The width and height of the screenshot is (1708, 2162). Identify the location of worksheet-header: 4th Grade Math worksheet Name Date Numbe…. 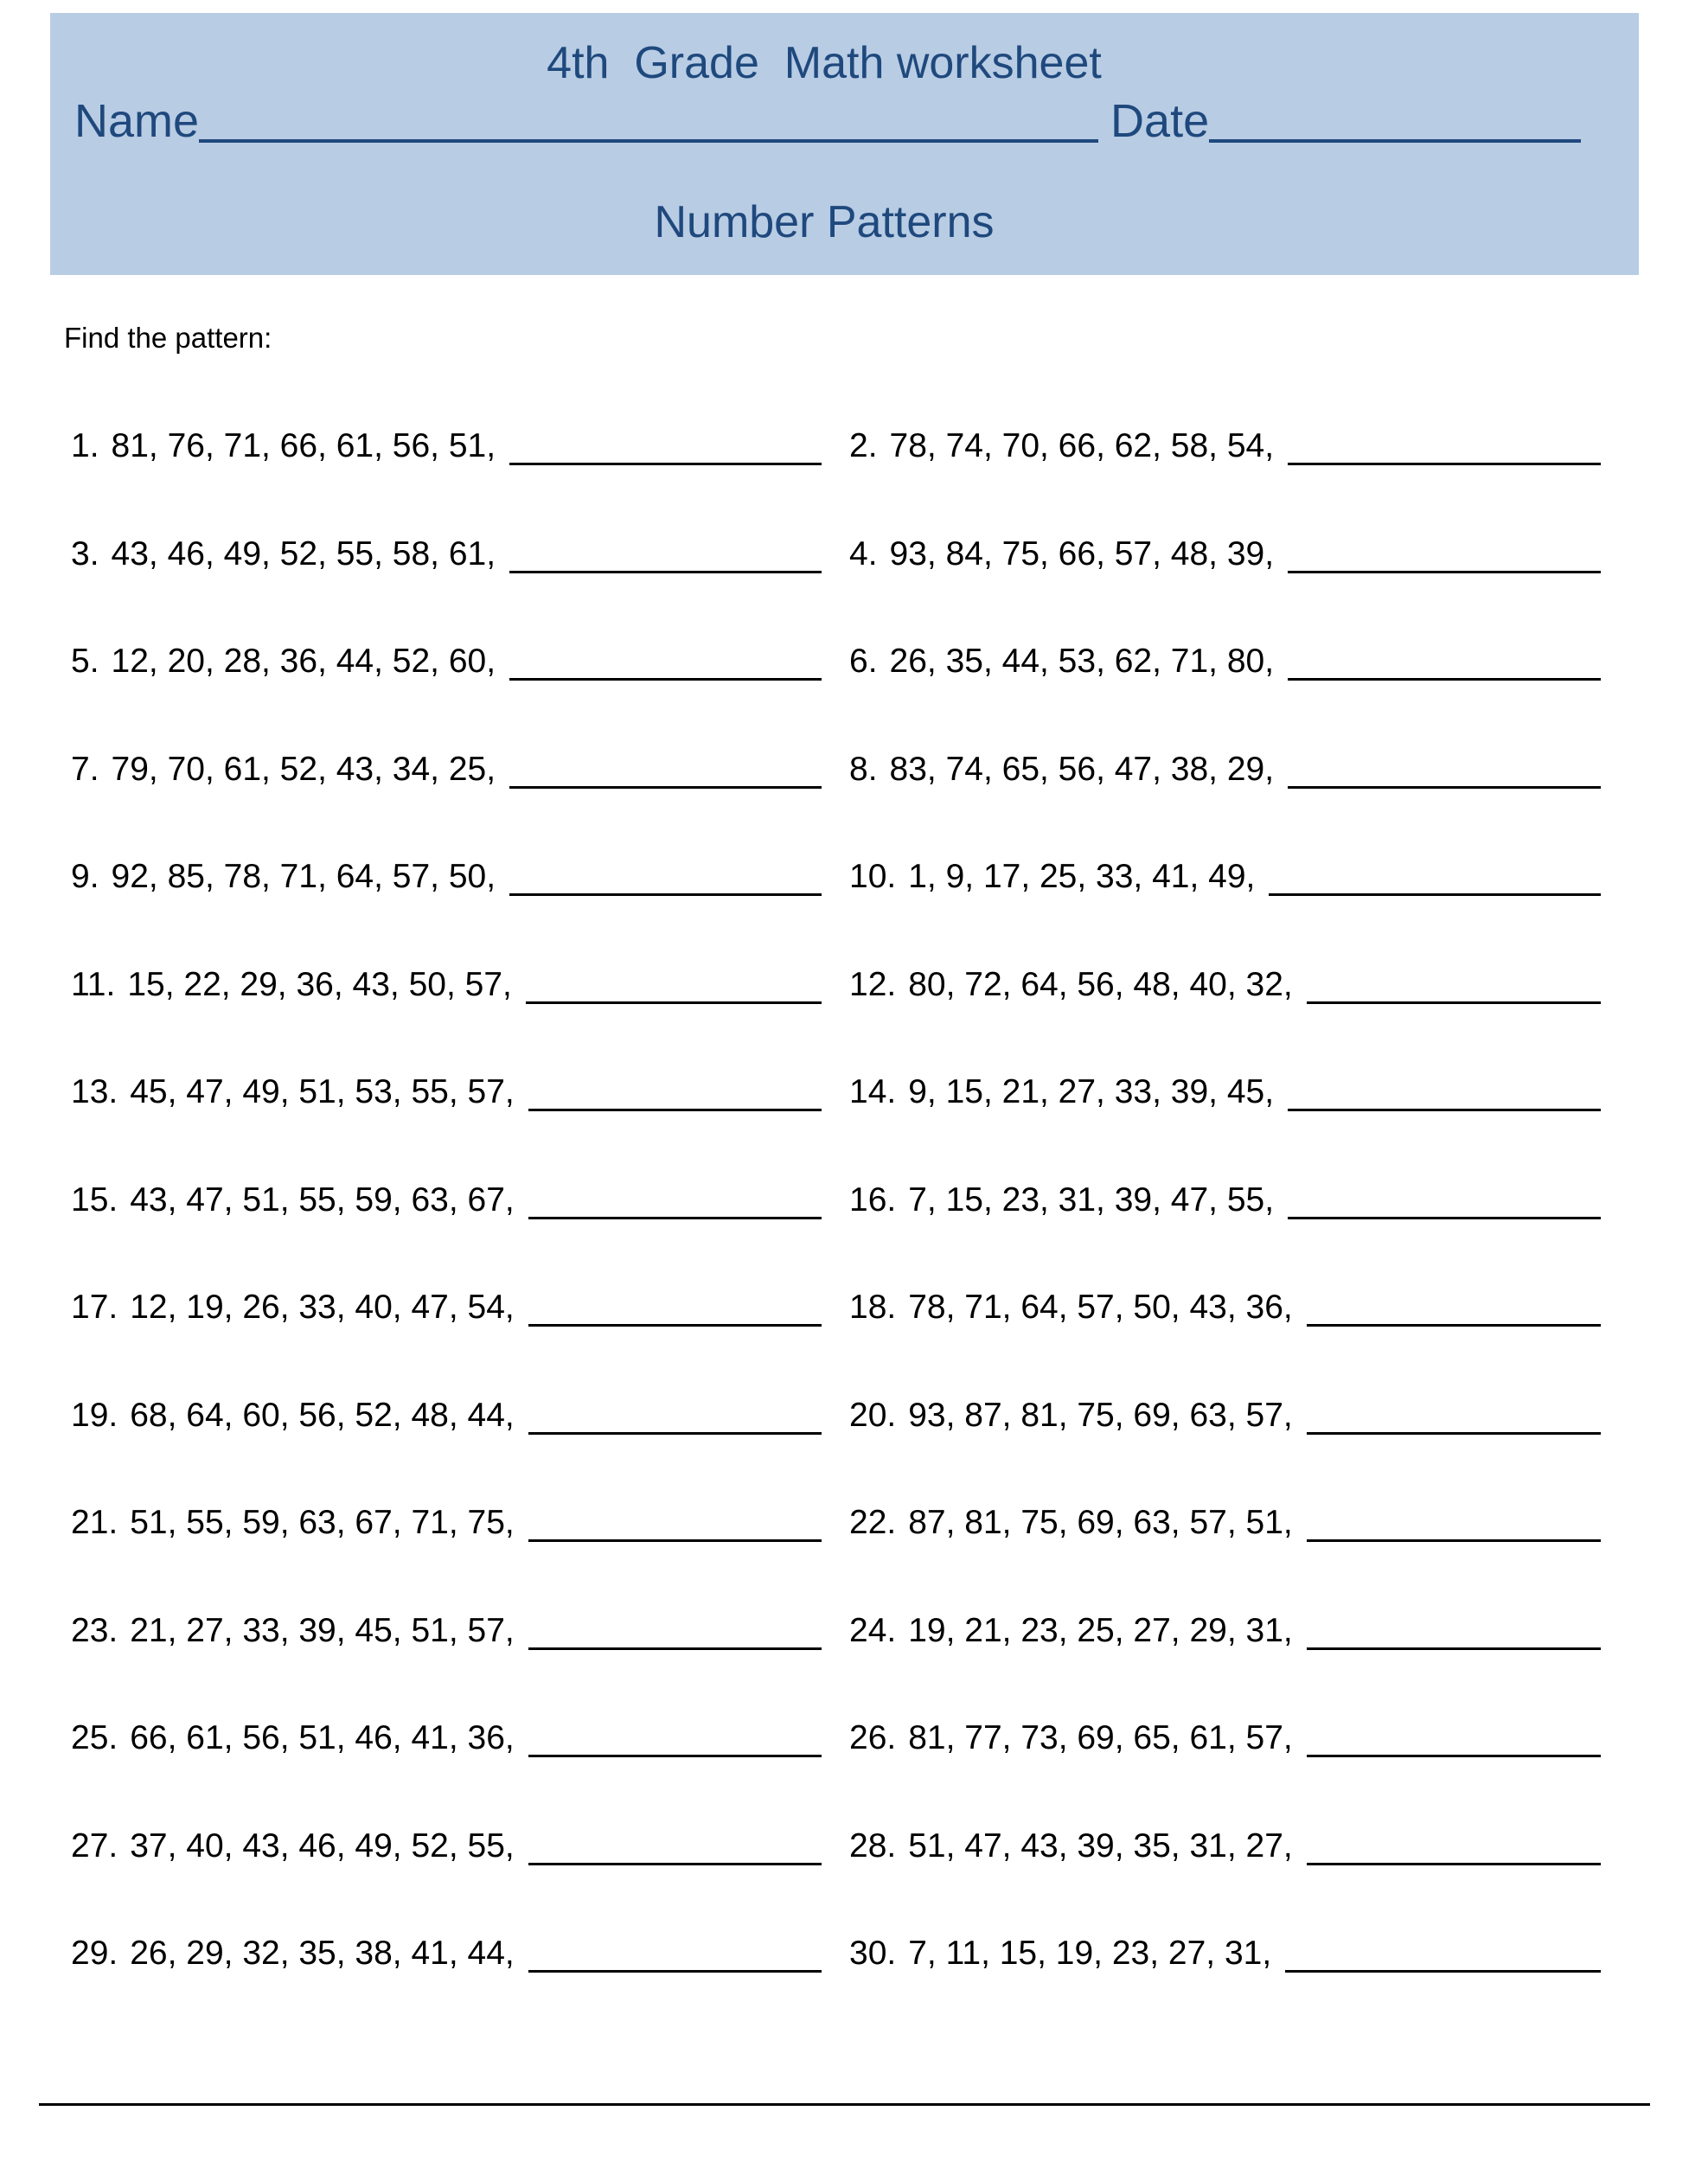
(844, 144).